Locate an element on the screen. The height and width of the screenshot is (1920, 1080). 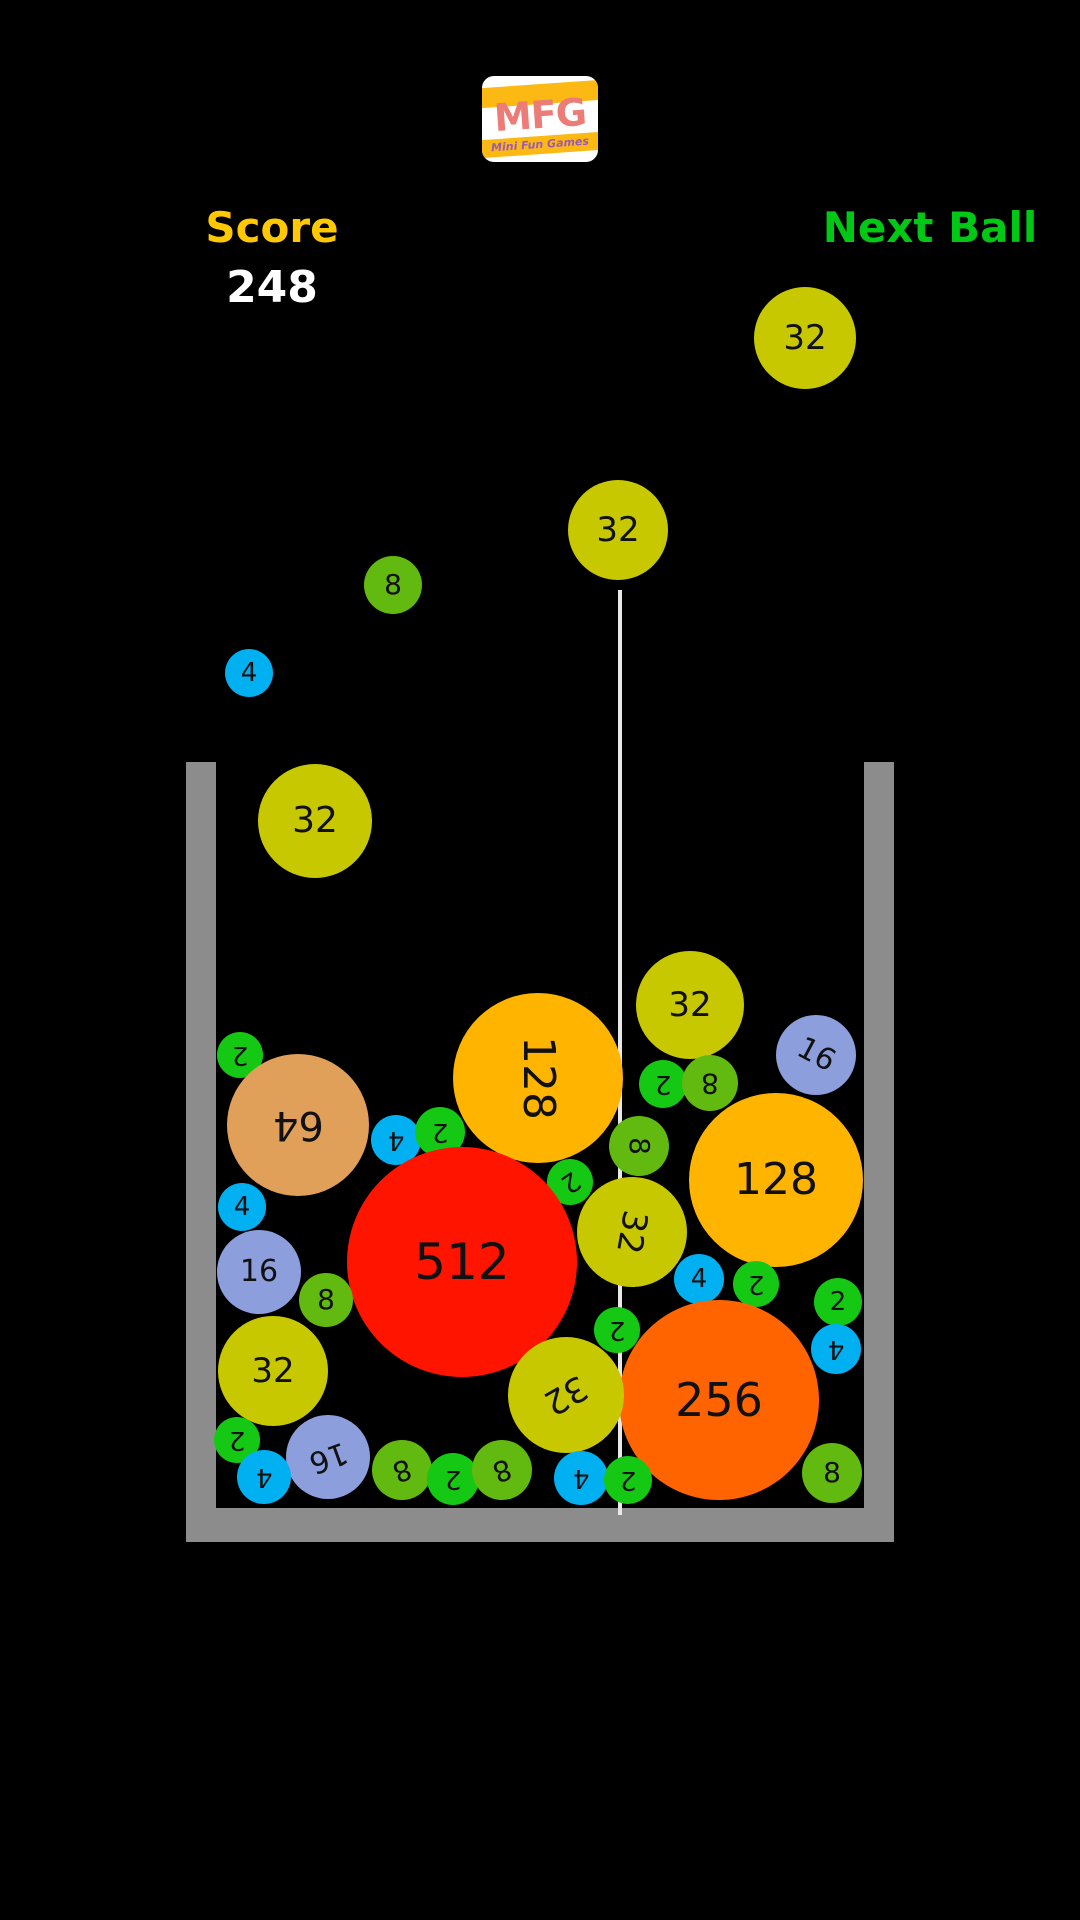
ball-value-label: 512 is located at coordinates (462, 1262).